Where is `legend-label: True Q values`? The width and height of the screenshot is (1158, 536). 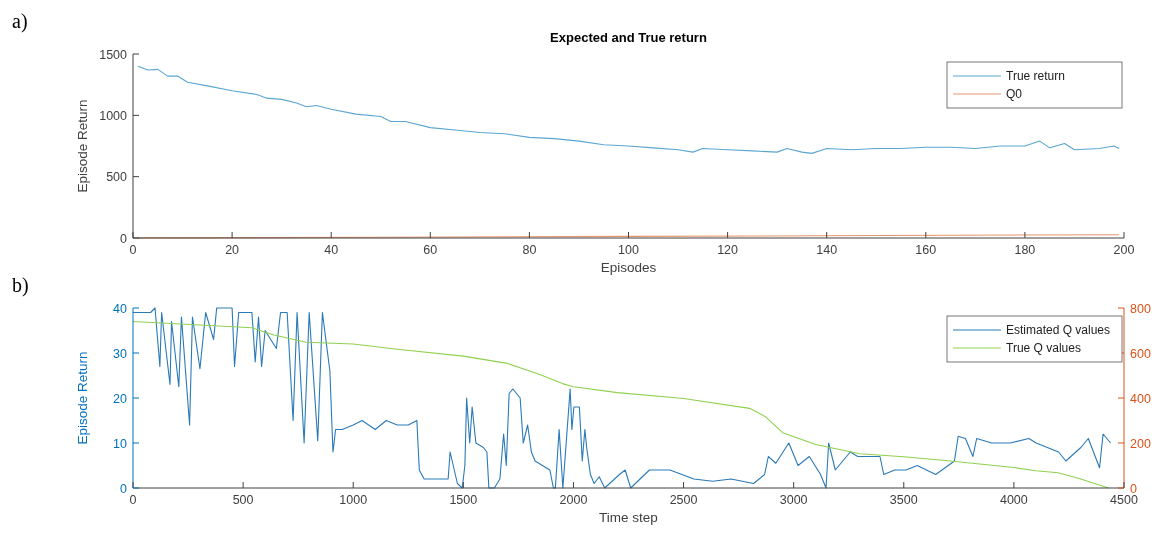 legend-label: True Q values is located at coordinates (1043, 348).